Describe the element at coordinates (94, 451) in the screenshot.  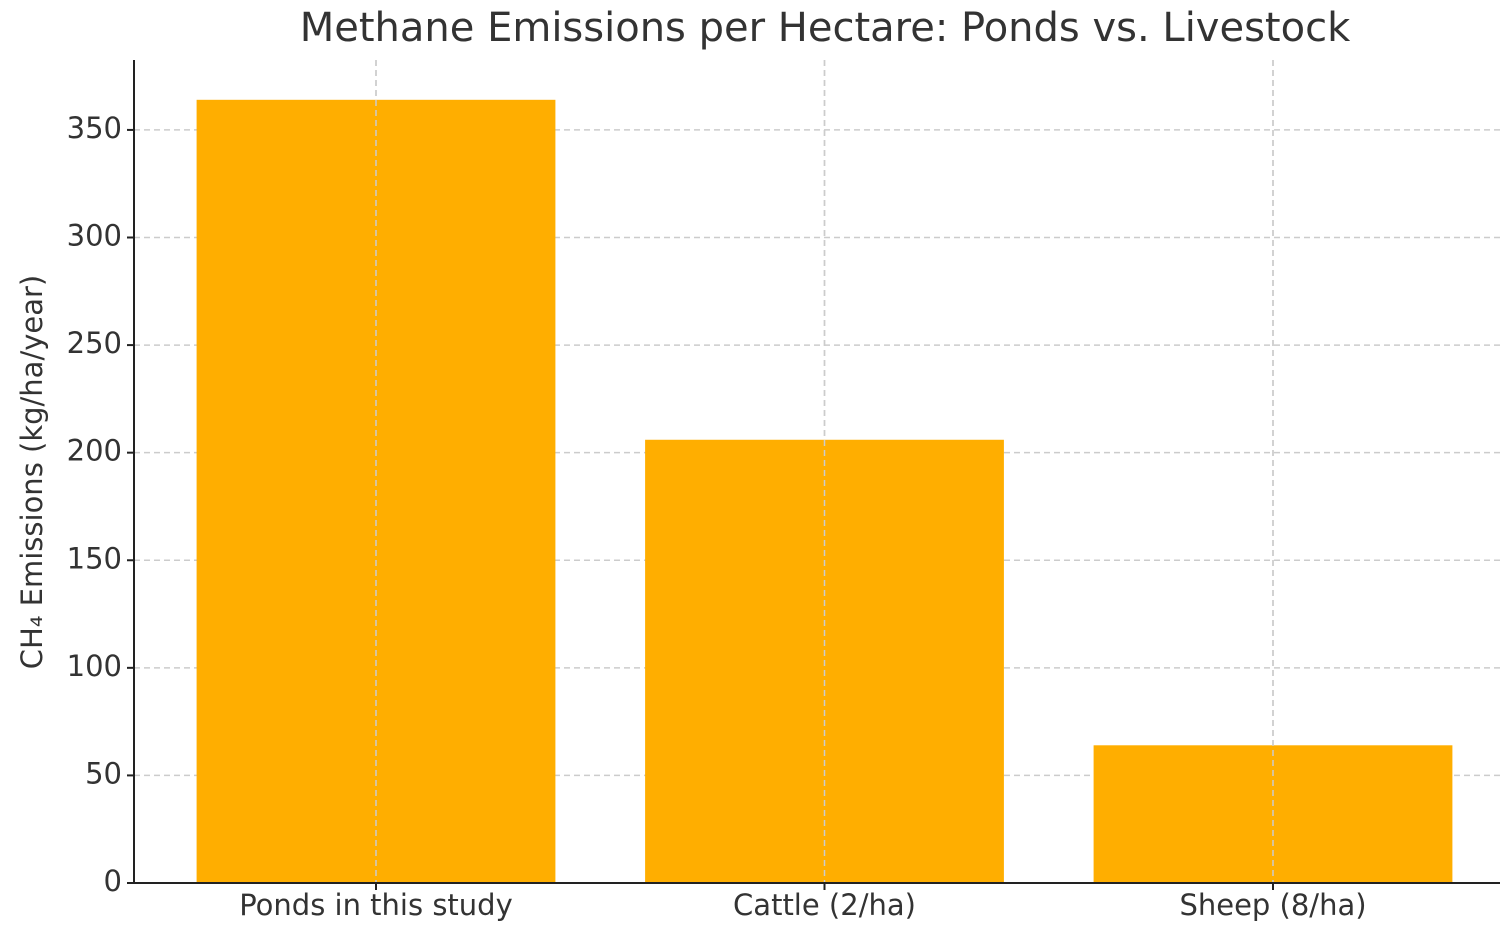
I see `y-tick-label: 200` at that location.